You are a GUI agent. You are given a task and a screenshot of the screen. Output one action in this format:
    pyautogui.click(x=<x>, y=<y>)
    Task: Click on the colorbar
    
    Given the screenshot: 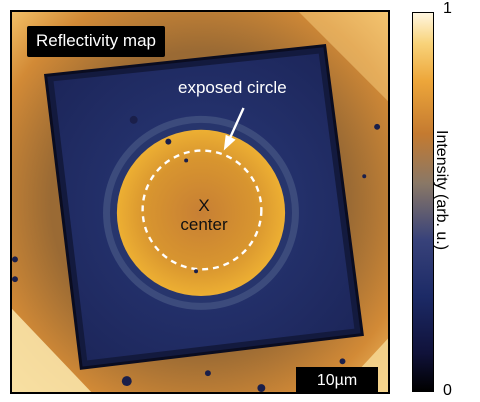 What is the action you would take?
    pyautogui.click(x=423, y=202)
    